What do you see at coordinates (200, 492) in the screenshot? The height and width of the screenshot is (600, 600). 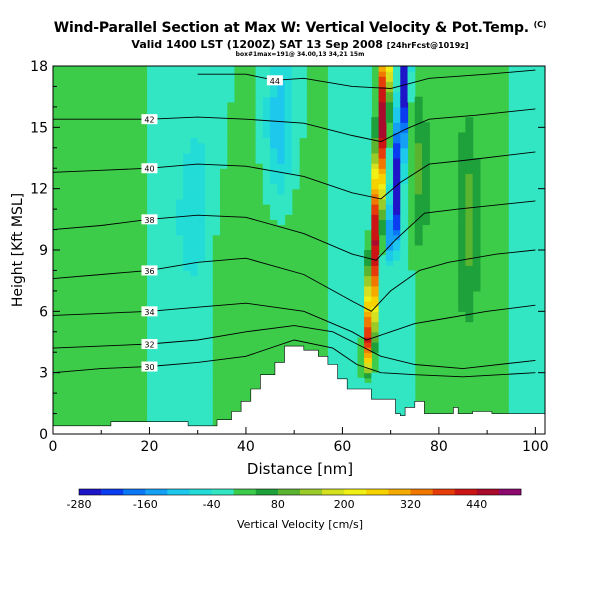 I see `colorbar-swatch` at bounding box center [200, 492].